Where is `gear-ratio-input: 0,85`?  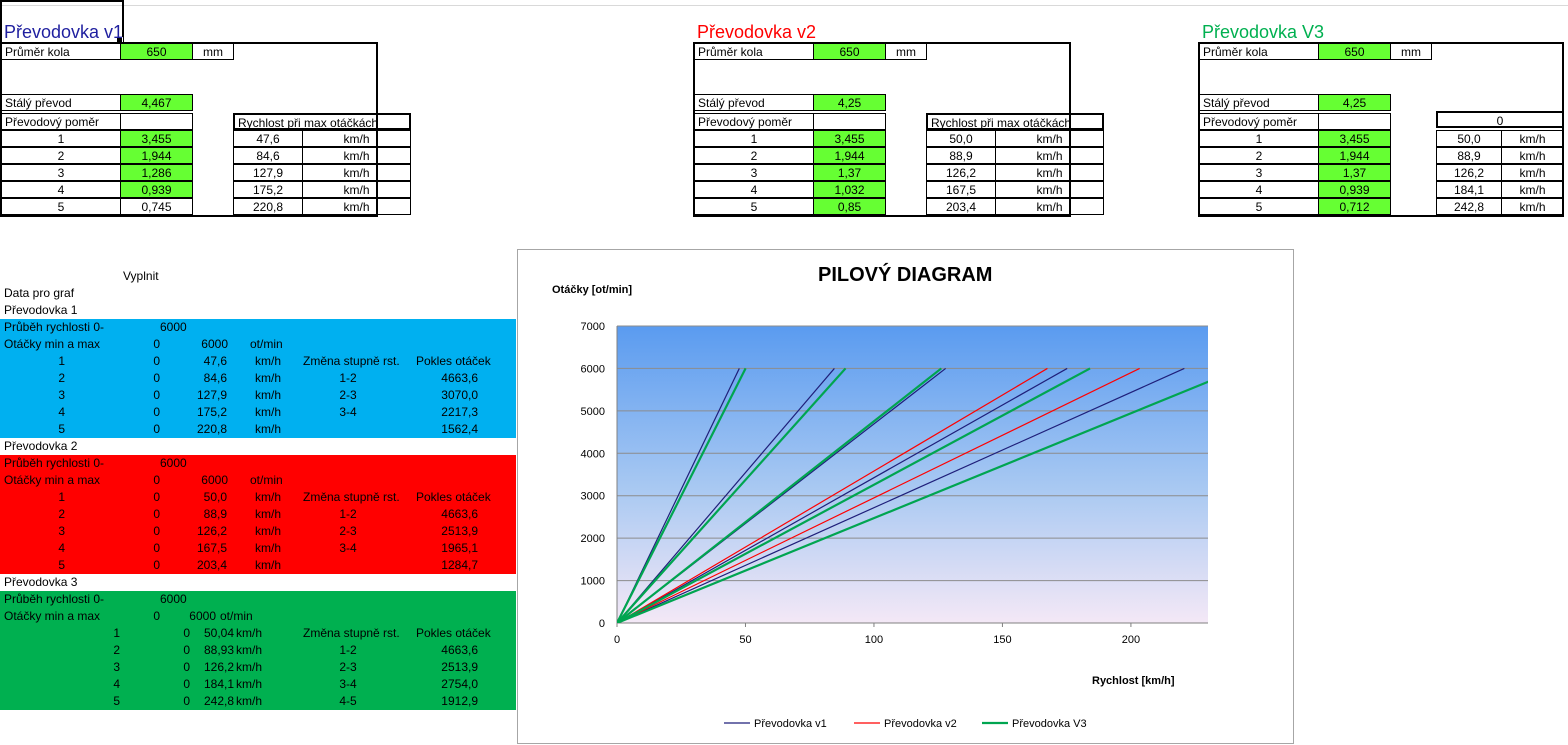 gear-ratio-input: 0,85 is located at coordinates (849, 206).